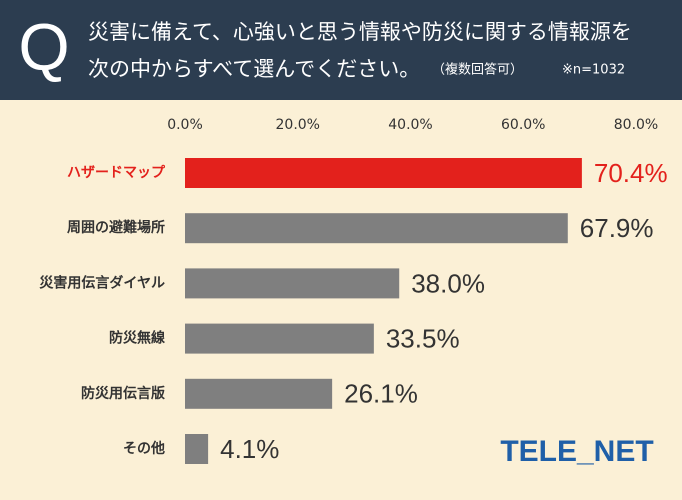 This screenshot has height=500, width=682. What do you see at coordinates (102, 282) in the screenshot?
I see `category-label: 災害用伝言ダイヤル` at bounding box center [102, 282].